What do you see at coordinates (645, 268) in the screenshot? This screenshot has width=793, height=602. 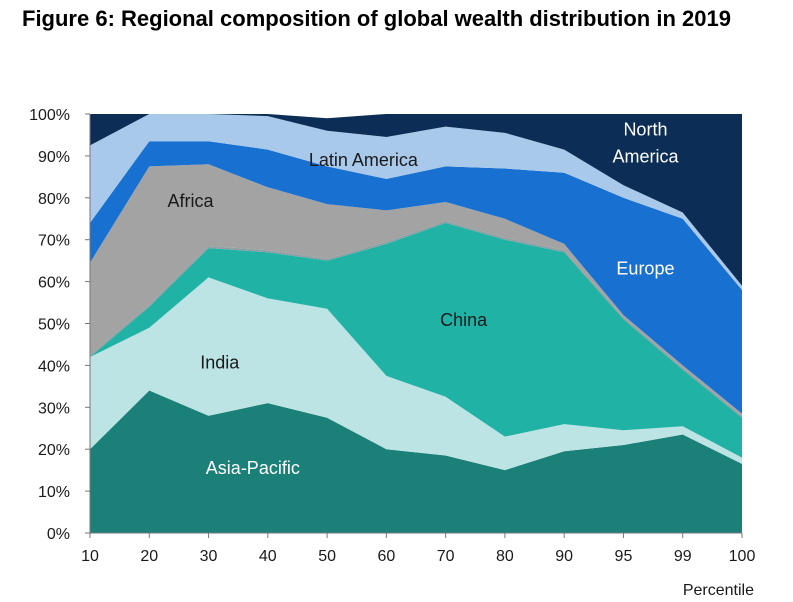 I see `europe-label: Europe` at bounding box center [645, 268].